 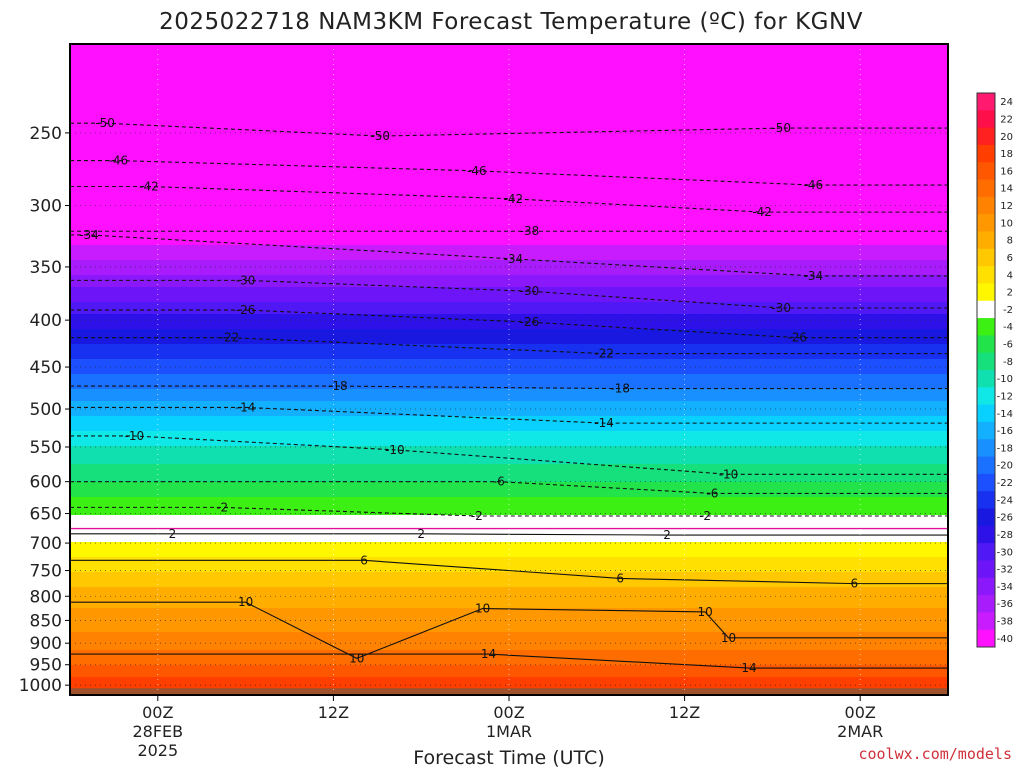 What do you see at coordinates (46, 644) in the screenshot?
I see `y-tick-label: 900` at bounding box center [46, 644].